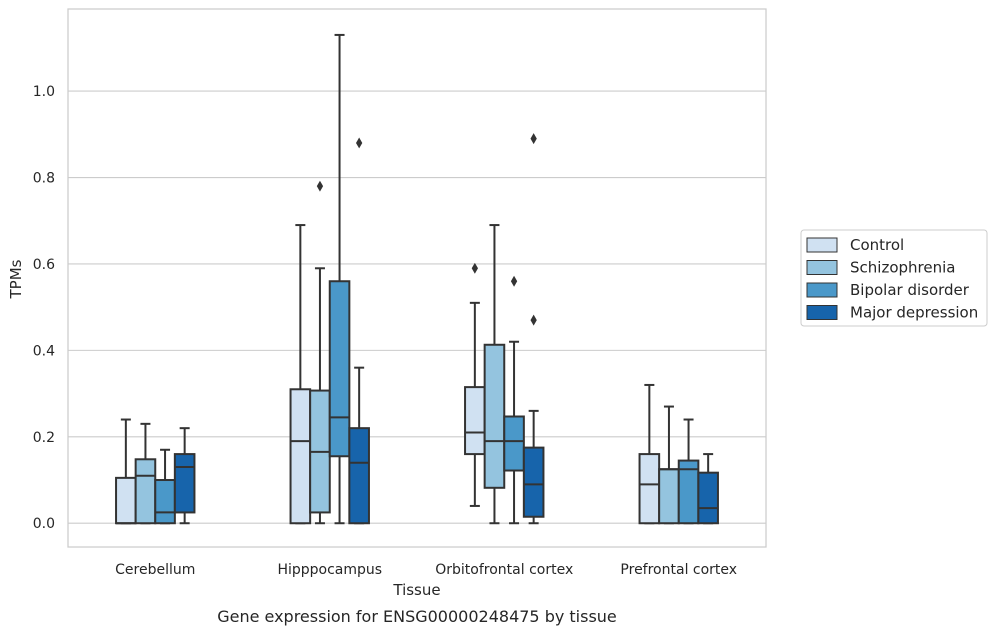 This screenshot has height=634, width=997. Describe the element at coordinates (44, 351) in the screenshot. I see `y-tick-label: 0.4` at that location.